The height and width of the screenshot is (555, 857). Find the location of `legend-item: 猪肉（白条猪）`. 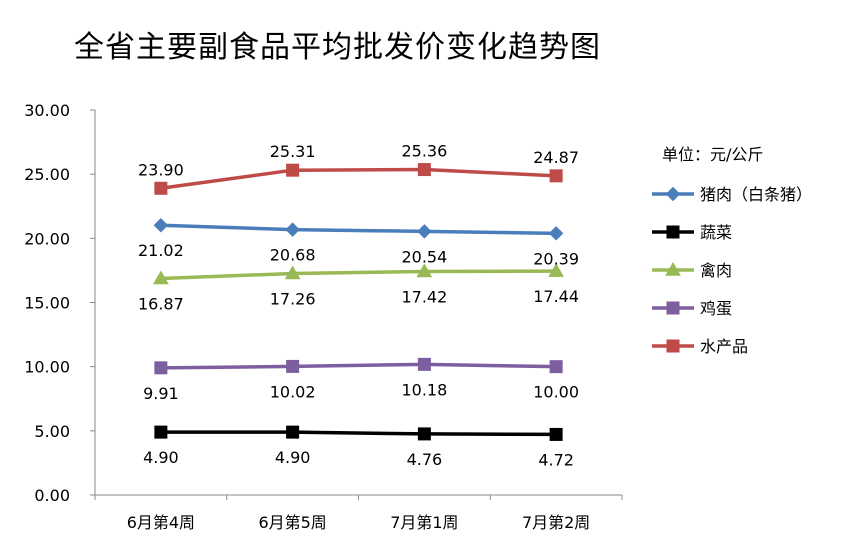

legend-item: 猪肉（白条猪） is located at coordinates (732, 194).